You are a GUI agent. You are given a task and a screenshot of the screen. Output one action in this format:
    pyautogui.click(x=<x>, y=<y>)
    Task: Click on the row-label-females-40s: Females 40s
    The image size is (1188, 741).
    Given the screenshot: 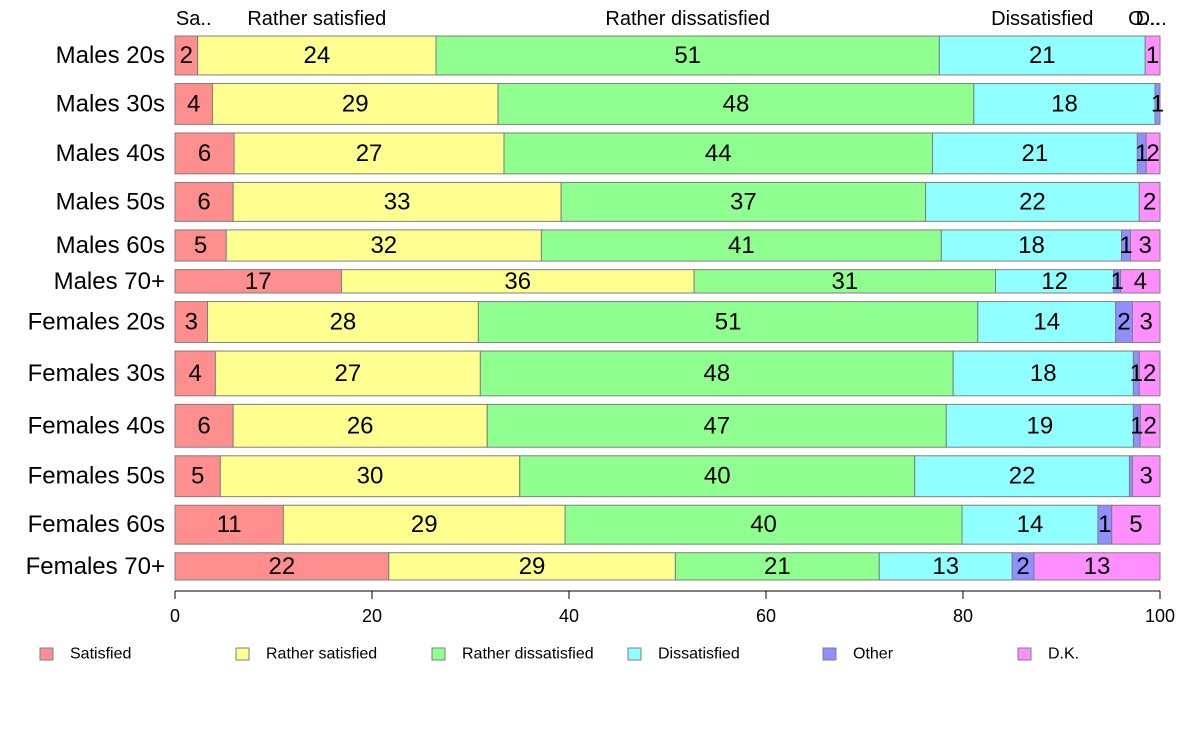 What is the action you would take?
    pyautogui.click(x=96, y=425)
    